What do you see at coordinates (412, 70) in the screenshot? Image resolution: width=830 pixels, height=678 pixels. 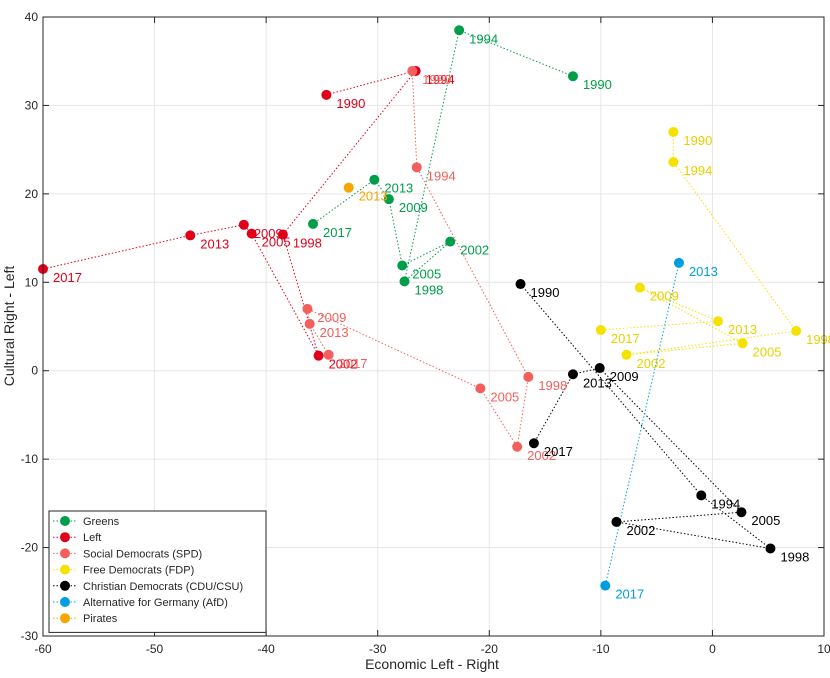 I see `point-social-democrats-spd-1990` at bounding box center [412, 70].